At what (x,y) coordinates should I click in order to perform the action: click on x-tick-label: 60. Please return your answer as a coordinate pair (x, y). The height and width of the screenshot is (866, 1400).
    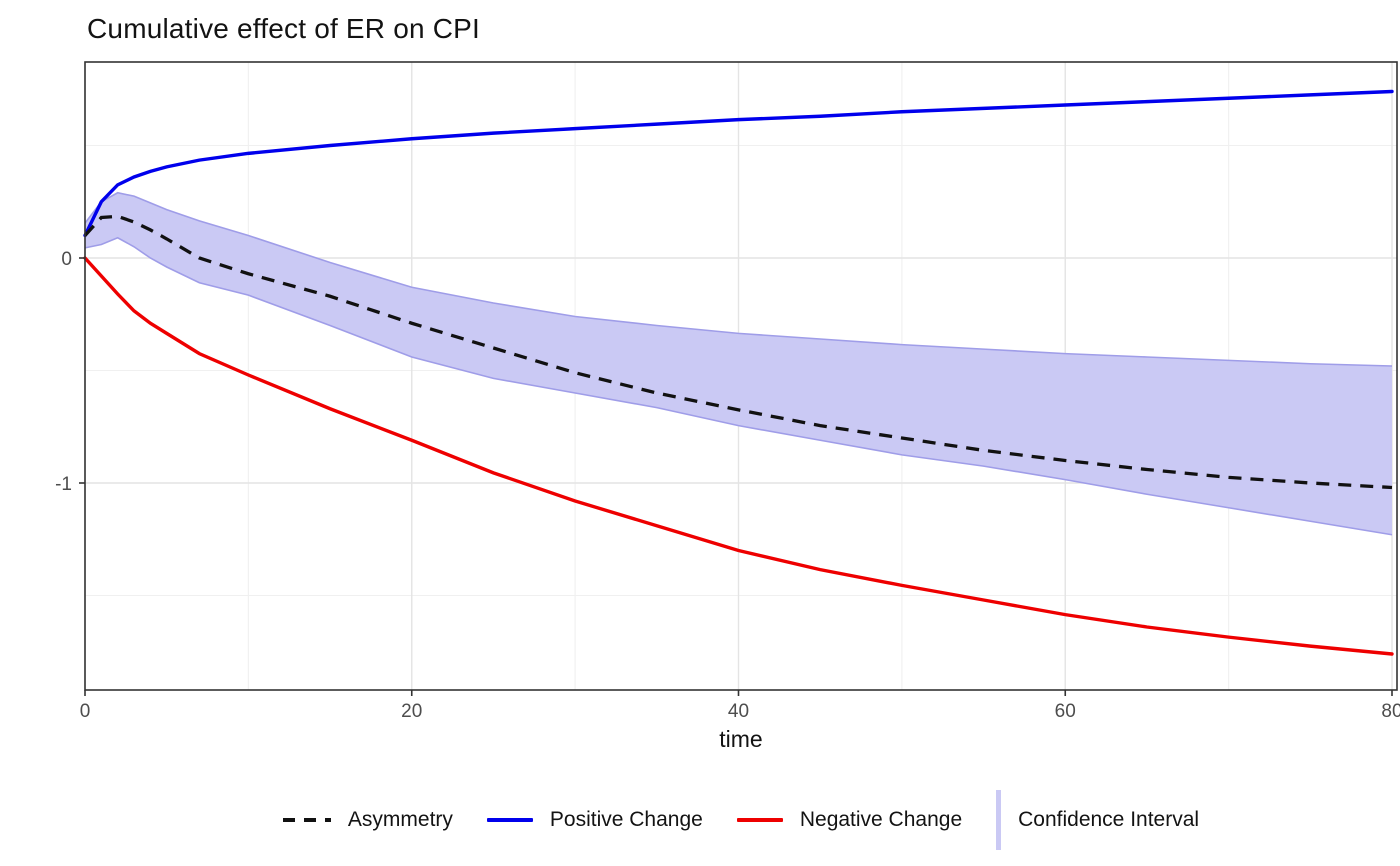
    Looking at the image, I should click on (1065, 711).